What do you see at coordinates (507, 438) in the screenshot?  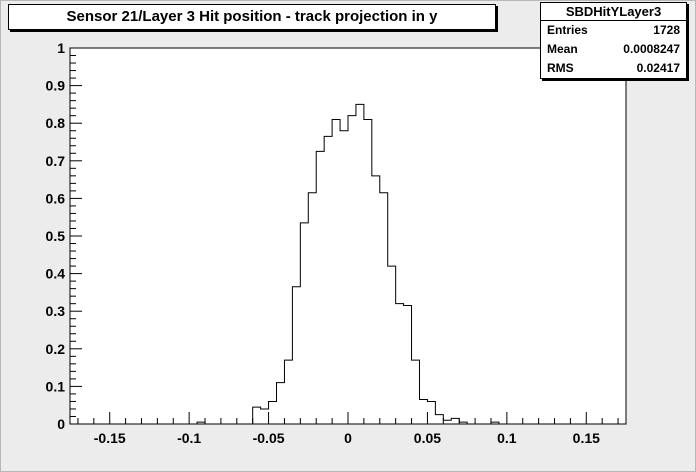 I see `x-tick-label: 0.1` at bounding box center [507, 438].